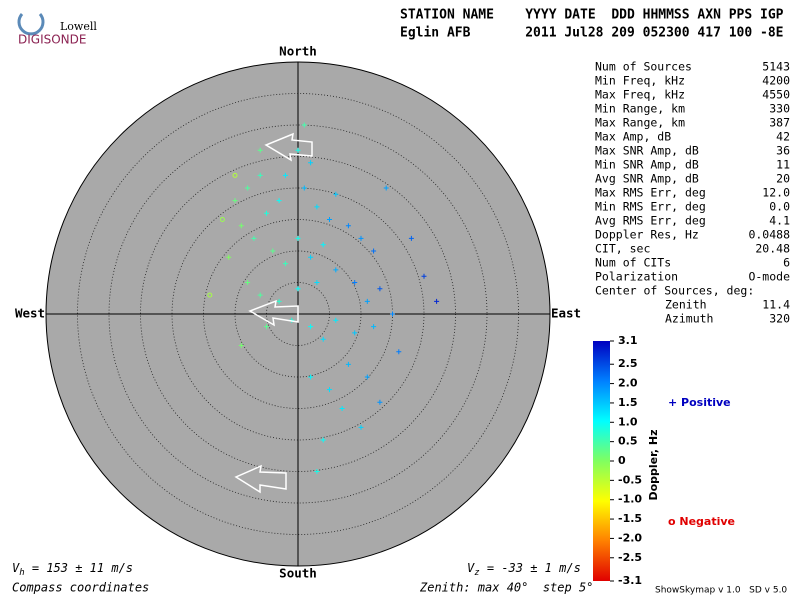 This screenshot has width=800, height=600. What do you see at coordinates (699, 402) in the screenshot?
I see `legend-positive: + Positive` at bounding box center [699, 402].